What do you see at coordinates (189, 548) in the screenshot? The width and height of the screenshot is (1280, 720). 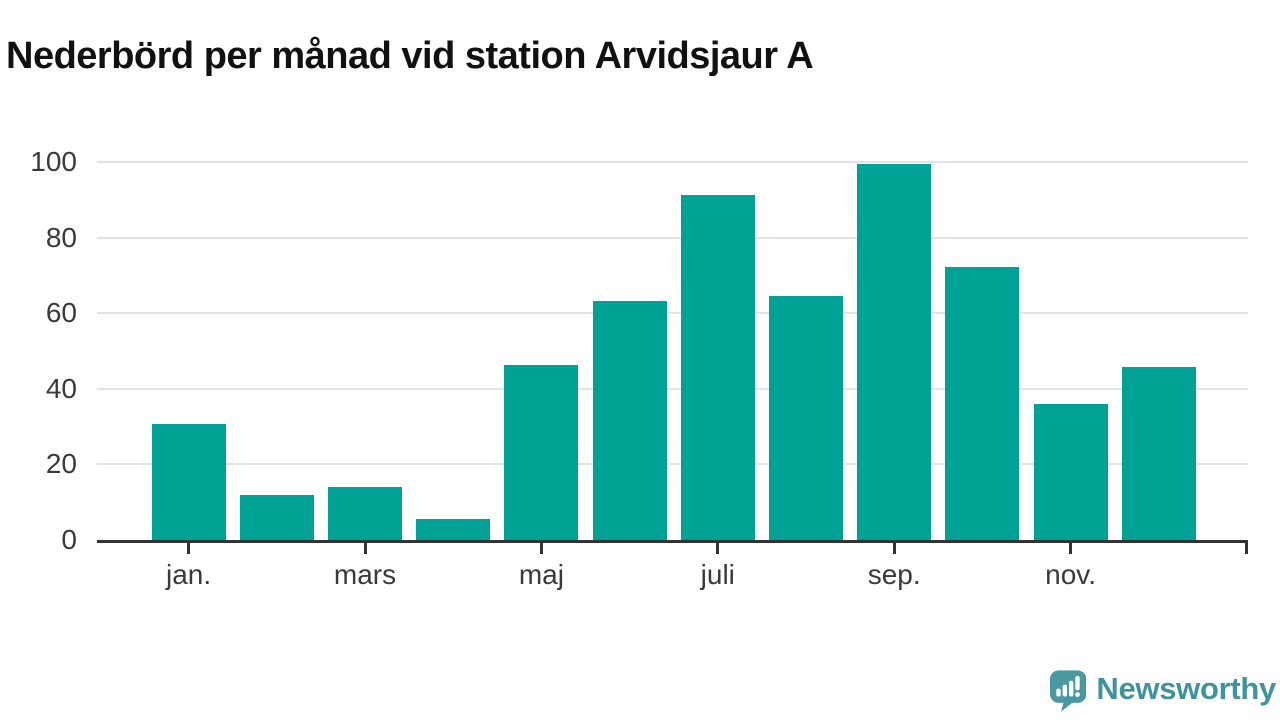 I see `x-axis-tick-jan.` at bounding box center [189, 548].